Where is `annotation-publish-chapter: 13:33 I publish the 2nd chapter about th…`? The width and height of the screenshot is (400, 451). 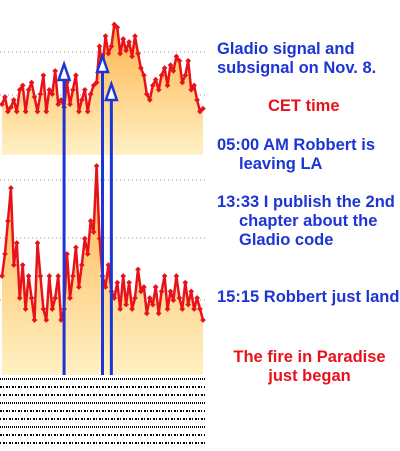 annotation-publish-chapter: 13:33 I publish the 2nd chapter about th… is located at coordinates (306, 221).